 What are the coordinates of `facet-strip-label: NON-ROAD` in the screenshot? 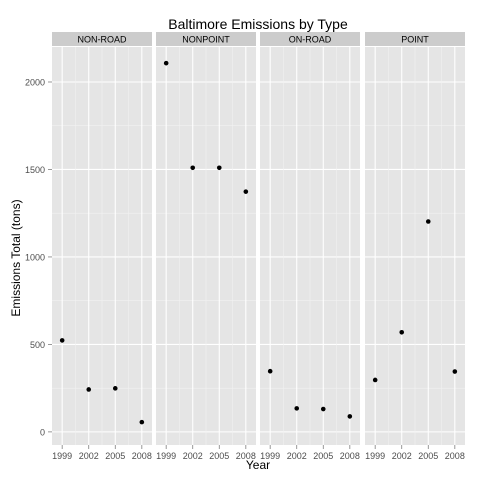 It's located at (102, 40).